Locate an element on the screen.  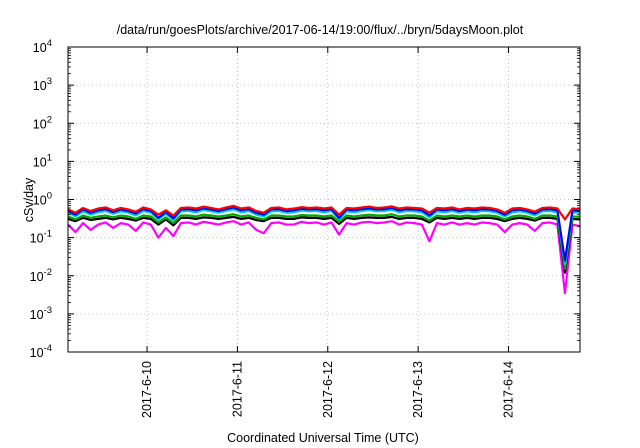
y-tick-label: 10² is located at coordinates (42, 122).